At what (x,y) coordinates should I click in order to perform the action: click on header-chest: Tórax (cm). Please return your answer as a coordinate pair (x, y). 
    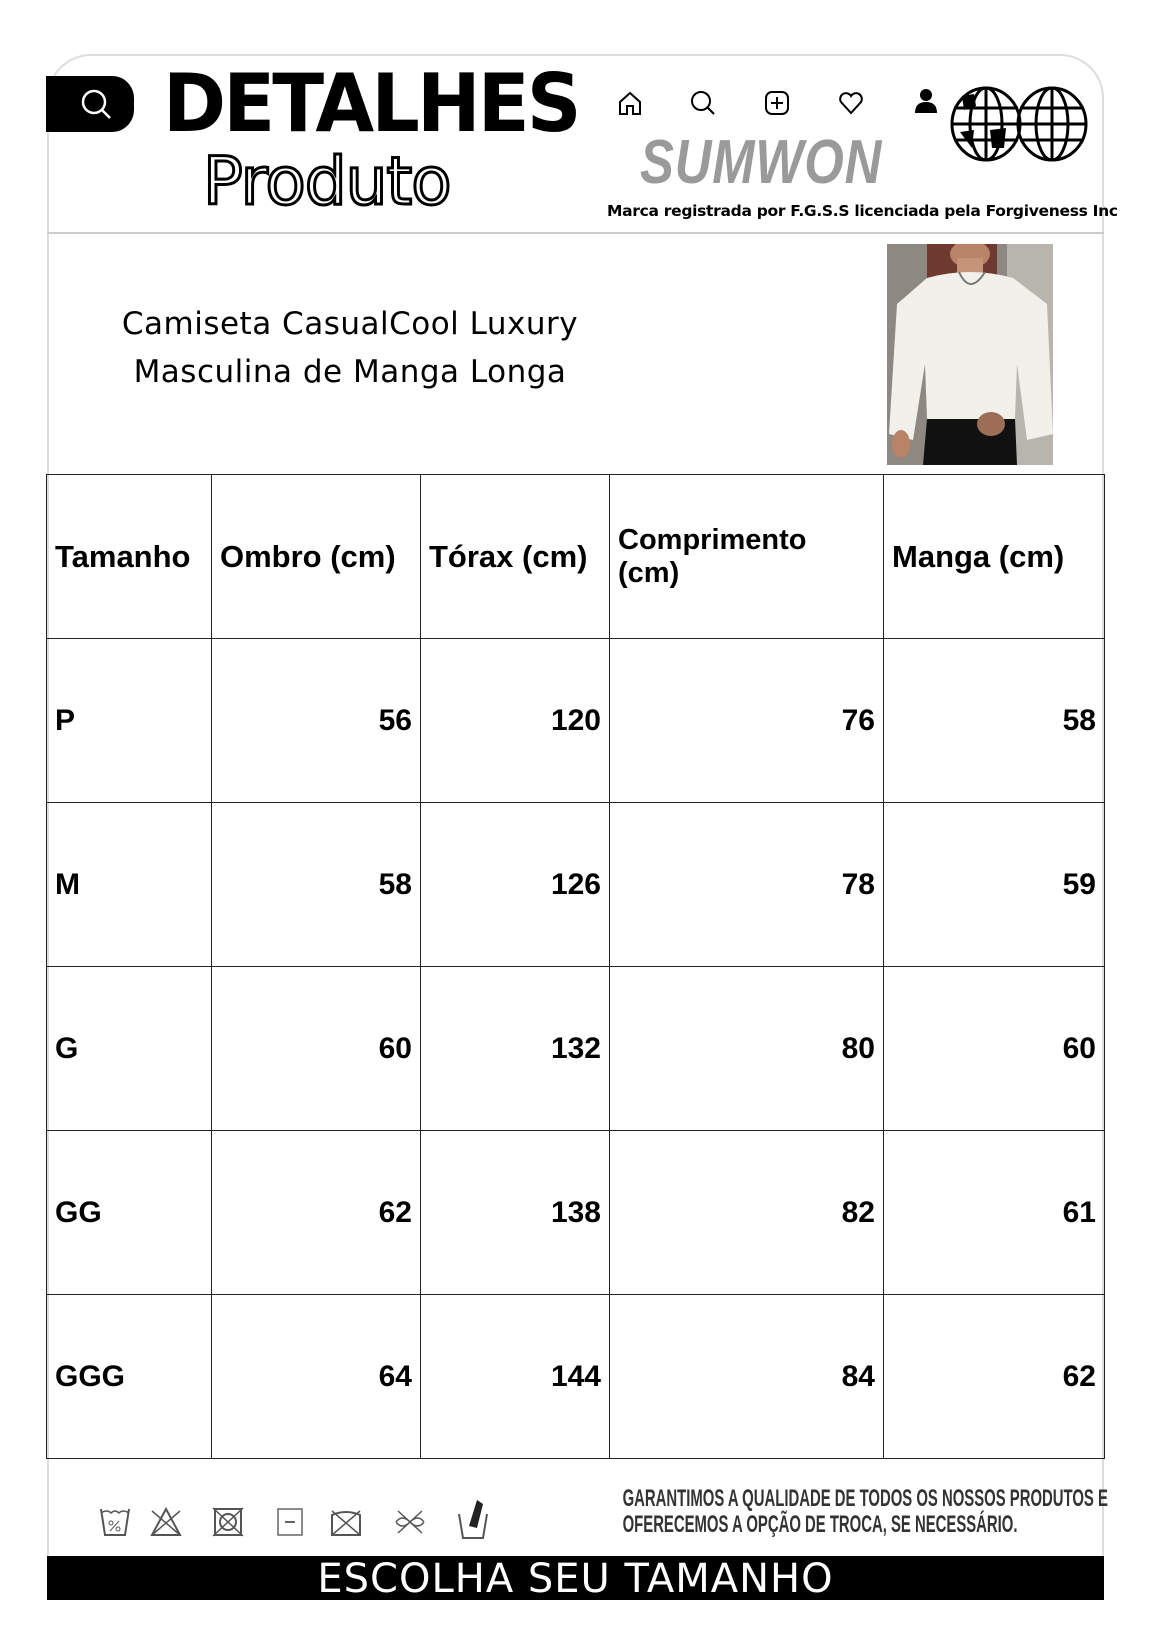
    Looking at the image, I should click on (515, 556).